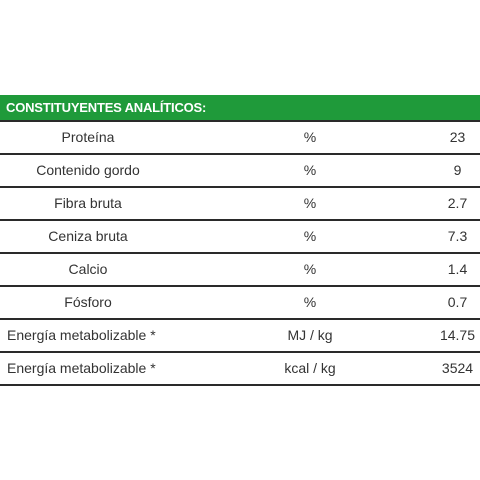 Image resolution: width=480 pixels, height=480 pixels. I want to click on row-unit: kcal / kg, so click(310, 368).